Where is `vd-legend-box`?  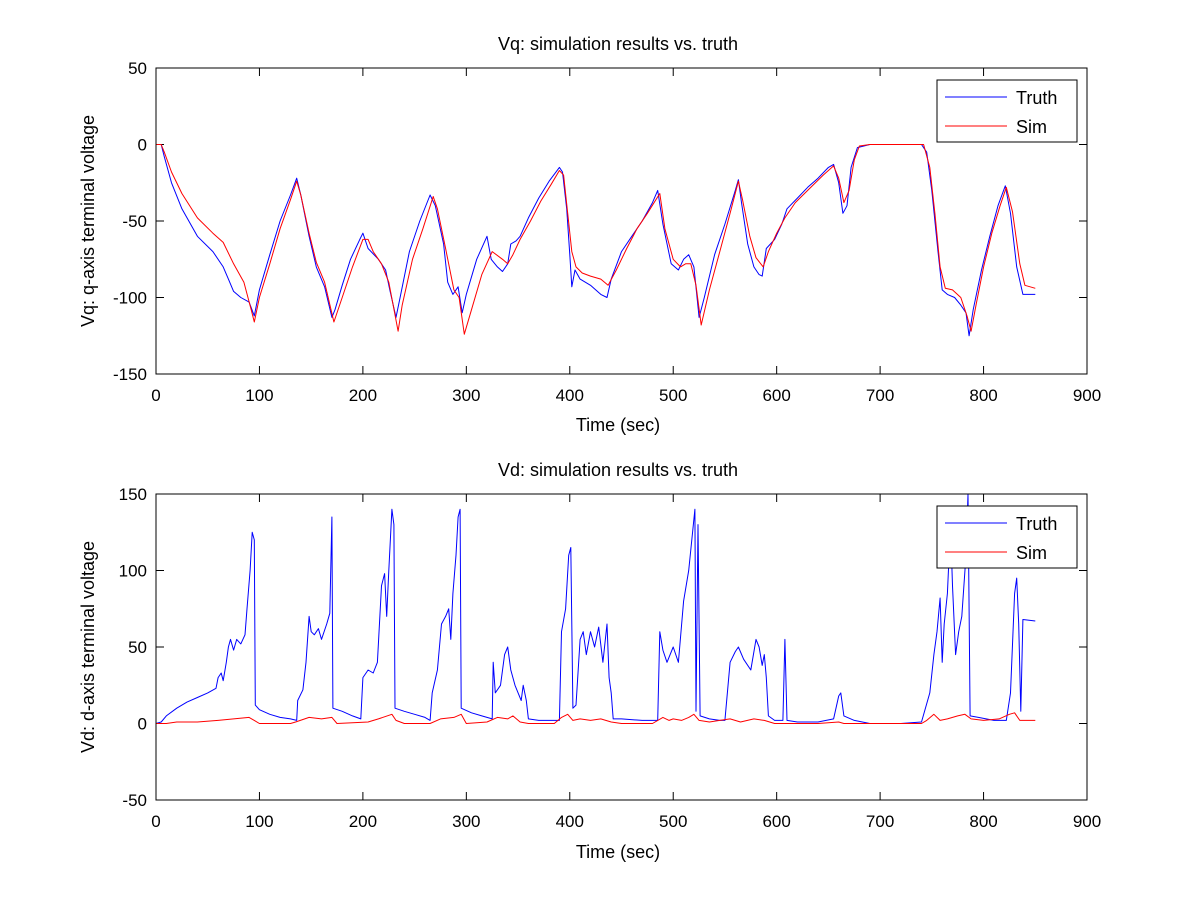
vd-legend-box is located at coordinates (1007, 537).